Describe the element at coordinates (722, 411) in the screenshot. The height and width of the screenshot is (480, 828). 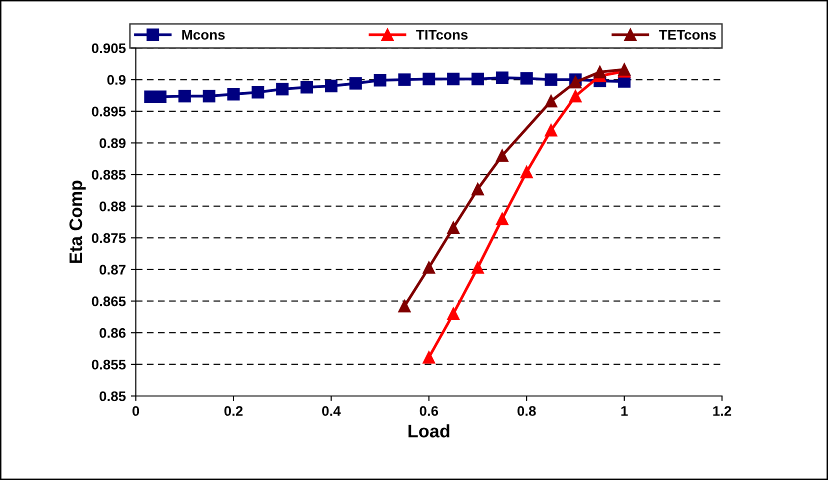
I see `x-tick-label: 1.2` at that location.